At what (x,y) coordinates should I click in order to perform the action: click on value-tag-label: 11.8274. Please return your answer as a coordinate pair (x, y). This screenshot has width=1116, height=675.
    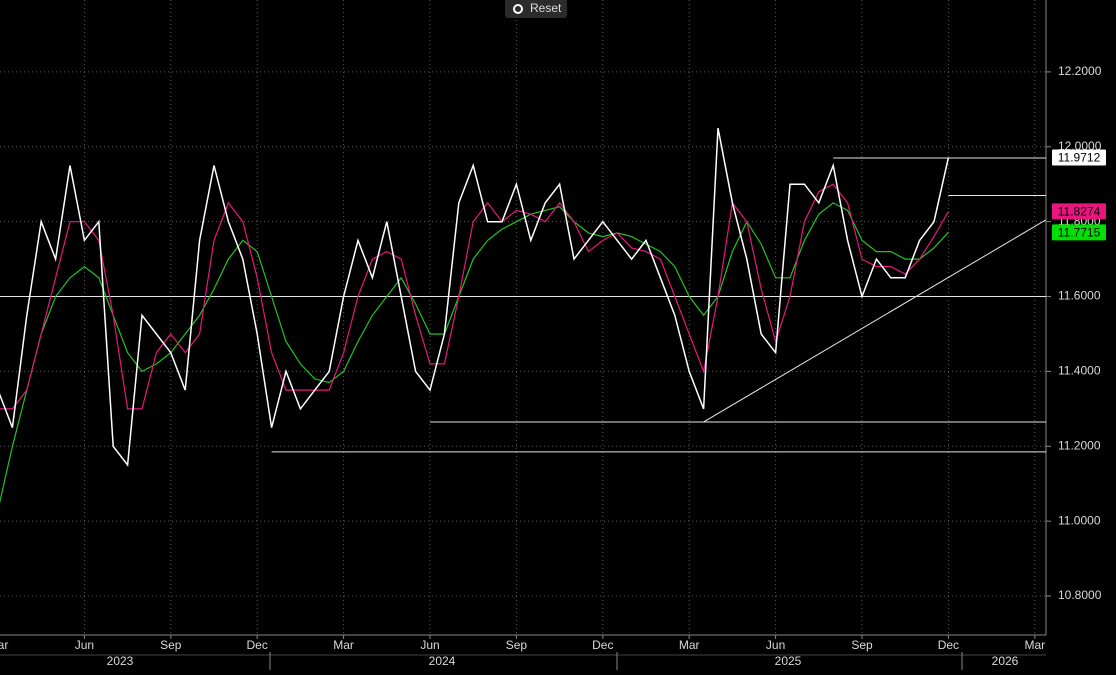
    Looking at the image, I should click on (1079, 212).